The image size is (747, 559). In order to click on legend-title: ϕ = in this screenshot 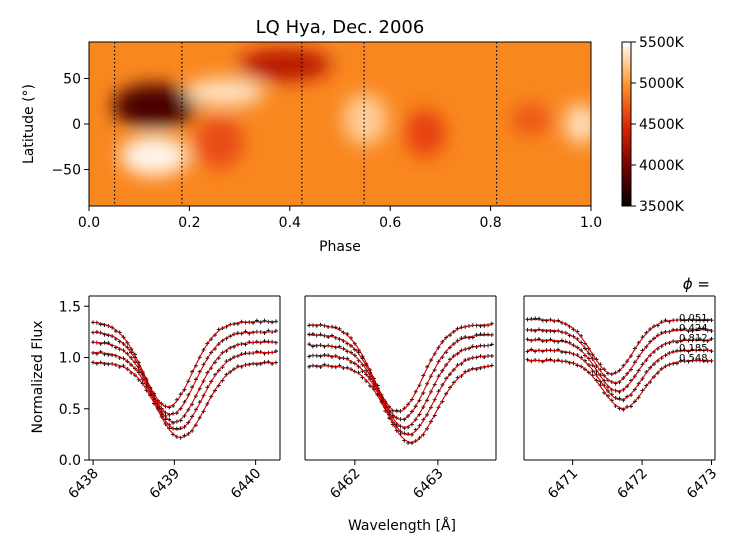, I will do `click(696, 284)`.